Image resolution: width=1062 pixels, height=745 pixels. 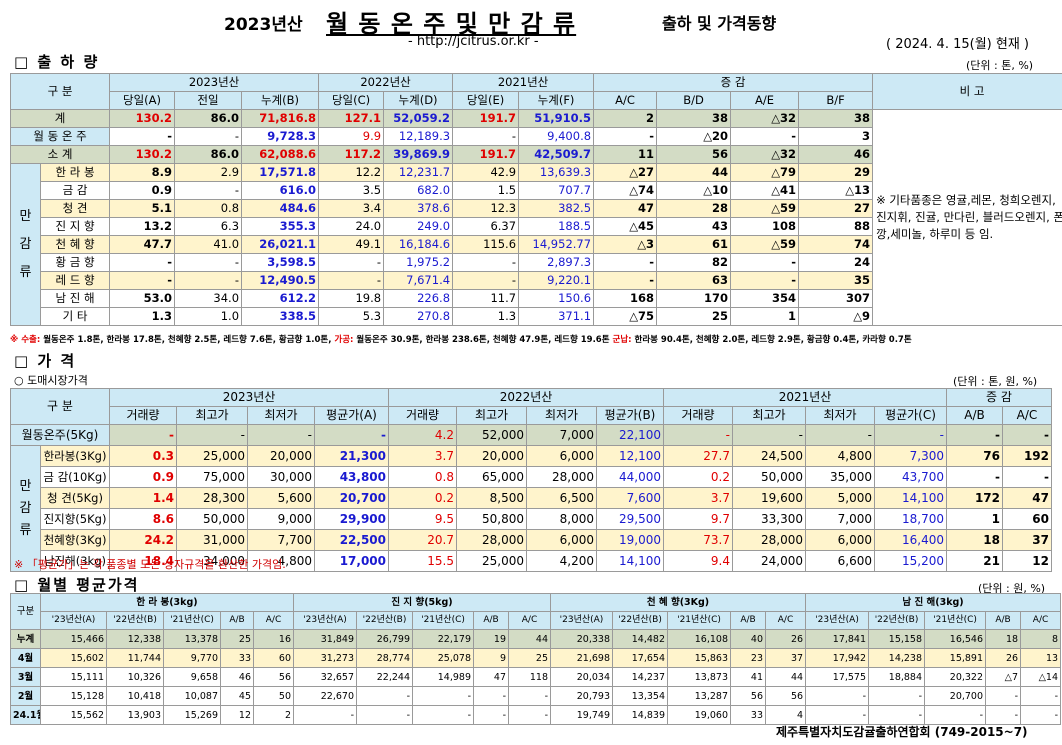 I want to click on col-header: '23년산(A), so click(x=581, y=620).